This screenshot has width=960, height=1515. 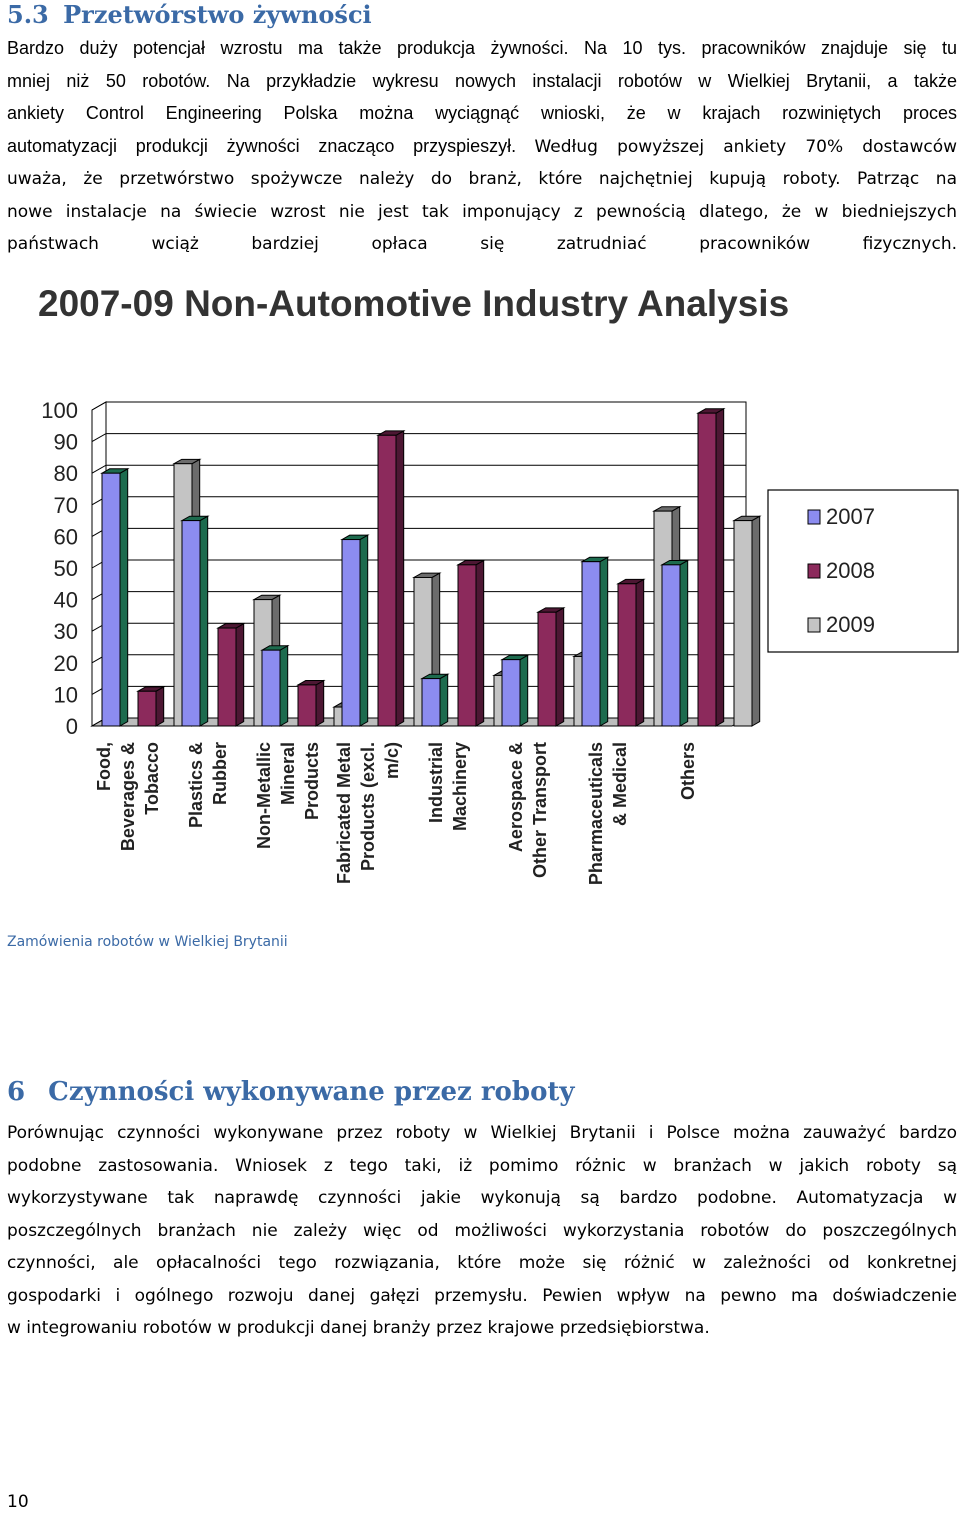 What do you see at coordinates (128, 796) in the screenshot?
I see `x-tick-label: Beverages &` at bounding box center [128, 796].